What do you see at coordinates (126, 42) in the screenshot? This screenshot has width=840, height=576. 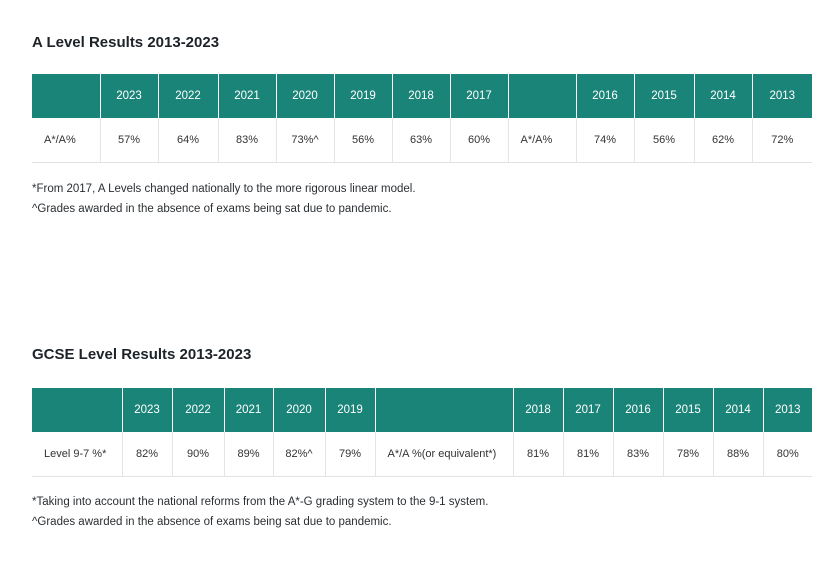 I see `a-level-title: A Level Results 2013-2023` at bounding box center [126, 42].